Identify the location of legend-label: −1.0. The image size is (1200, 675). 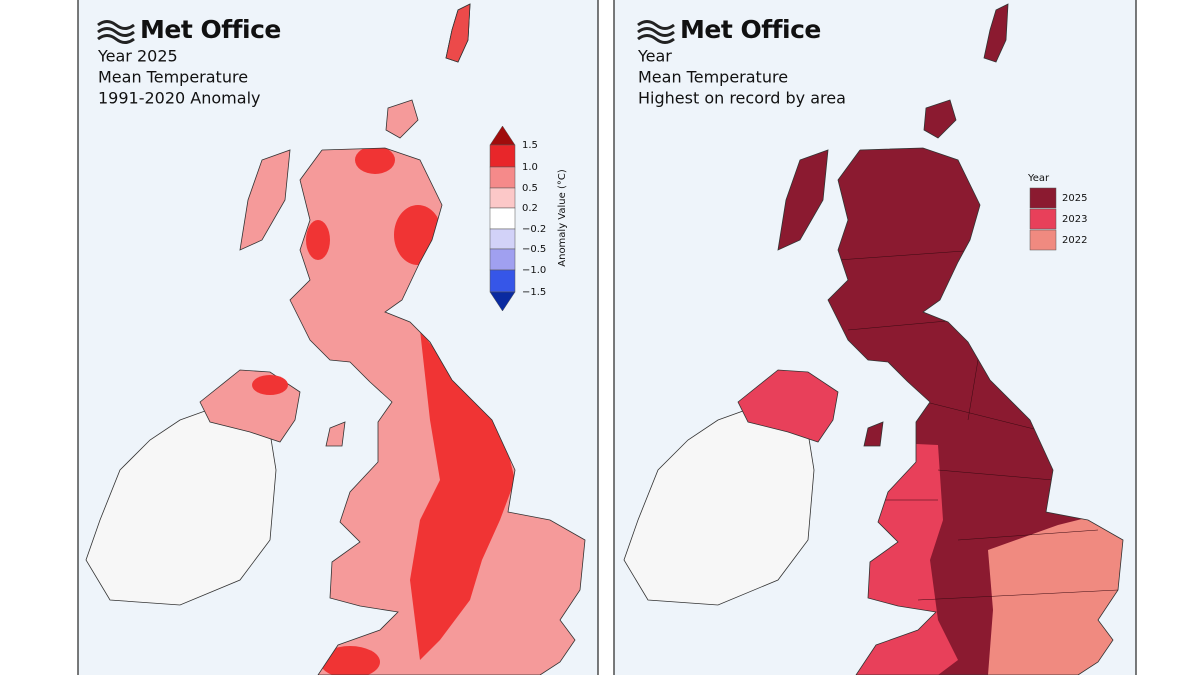
(534, 270).